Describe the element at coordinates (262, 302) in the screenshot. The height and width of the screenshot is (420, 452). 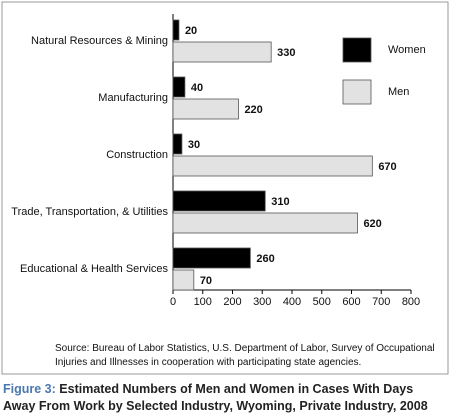
I see `x-tick-label: 300` at that location.